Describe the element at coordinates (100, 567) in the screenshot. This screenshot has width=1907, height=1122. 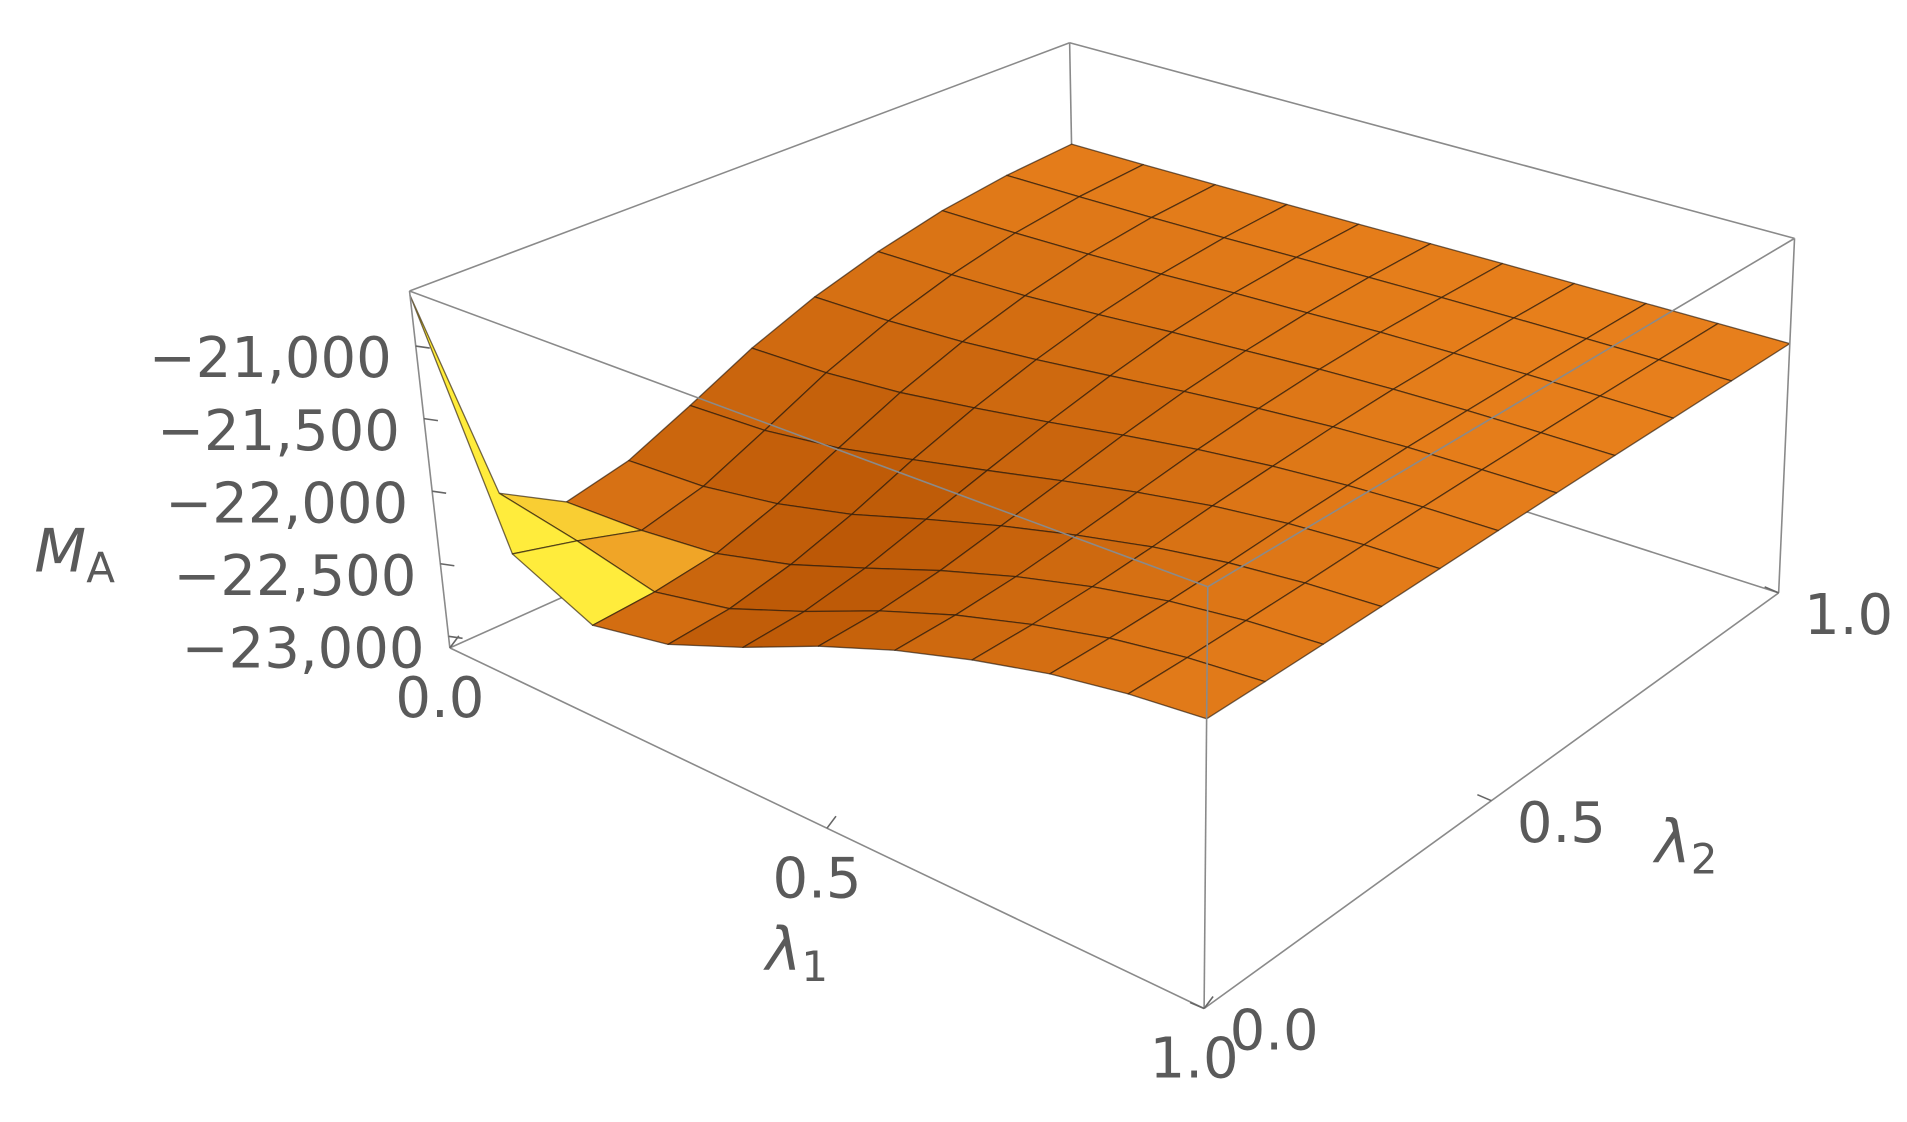
I see `z-axis-label-sub: A` at that location.